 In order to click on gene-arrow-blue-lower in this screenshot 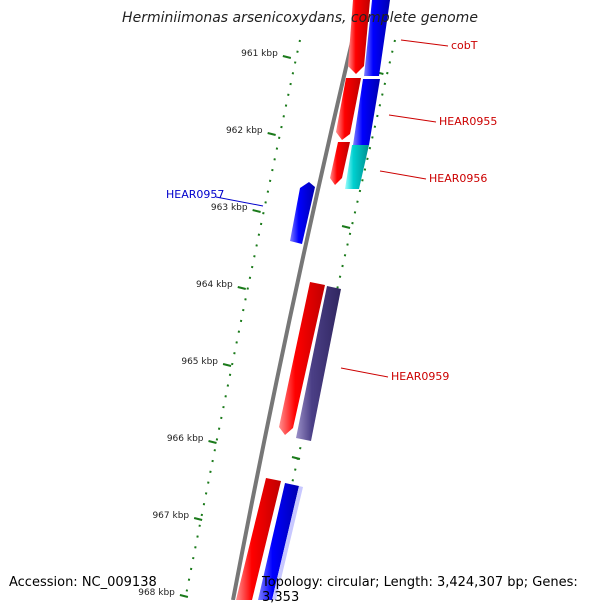, I will do `click(278, 541)`.